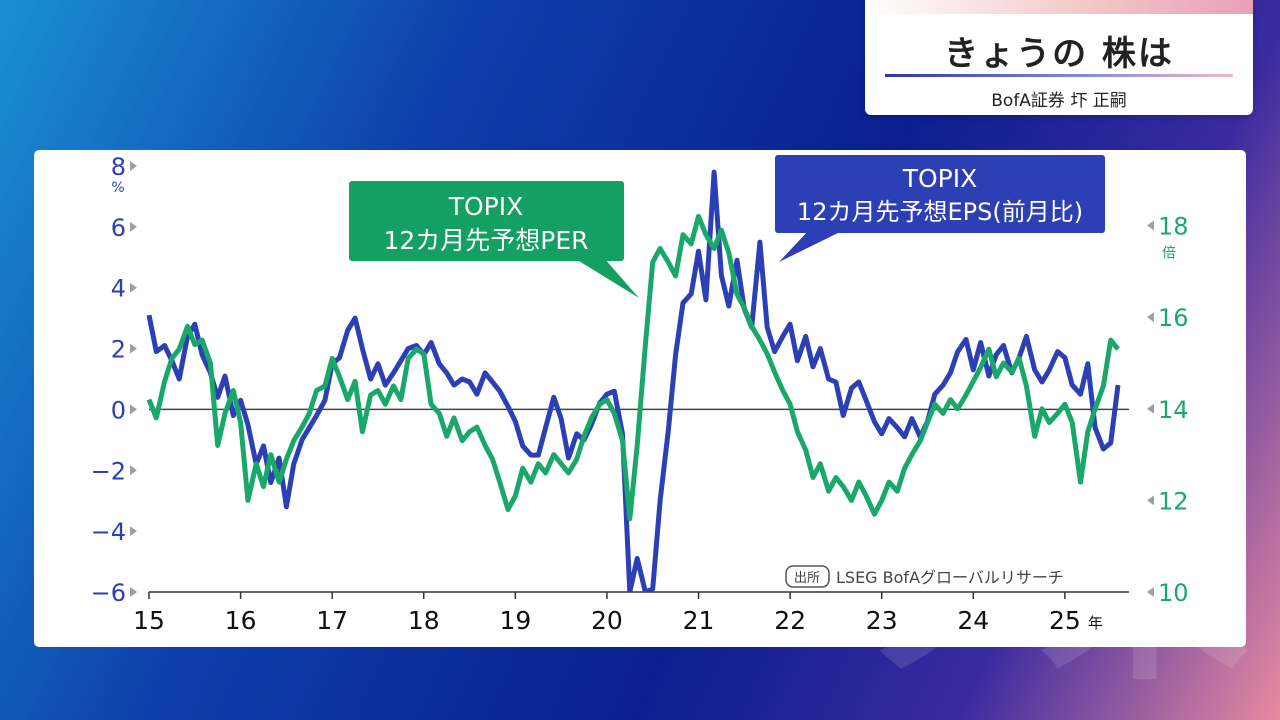 Image resolution: width=1280 pixels, height=720 pixels. What do you see at coordinates (1065, 620) in the screenshot?
I see `x-tick-label: 25` at bounding box center [1065, 620].